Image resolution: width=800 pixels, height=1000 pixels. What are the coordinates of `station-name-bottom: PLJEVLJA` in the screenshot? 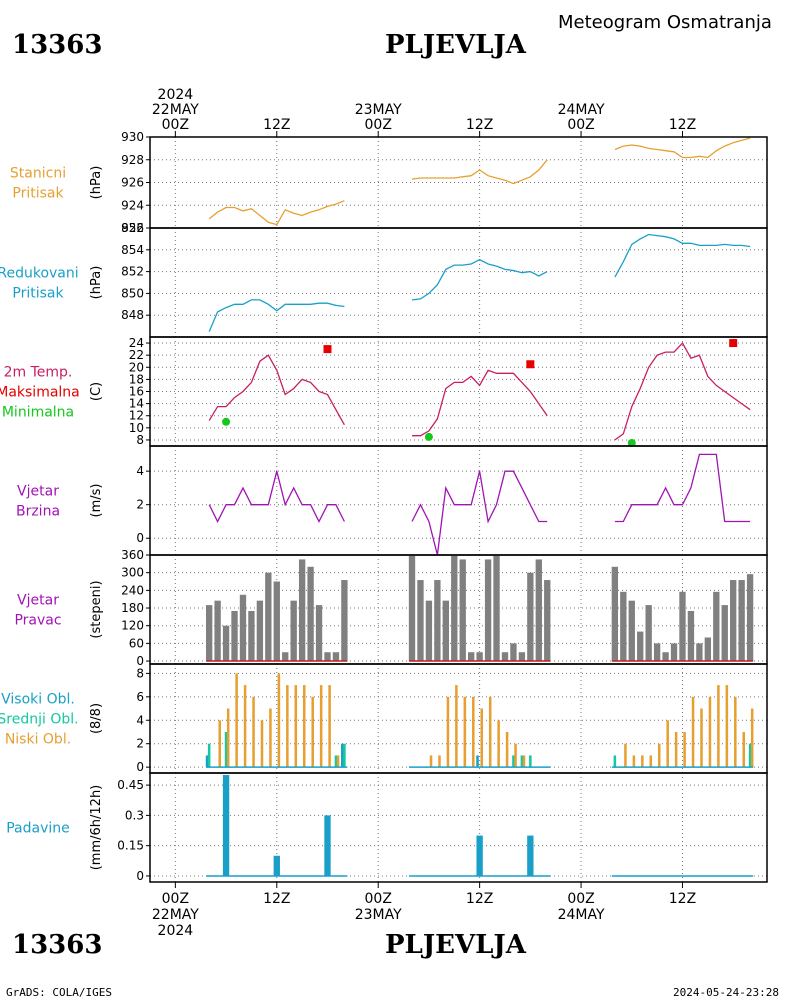 It's located at (455, 945).